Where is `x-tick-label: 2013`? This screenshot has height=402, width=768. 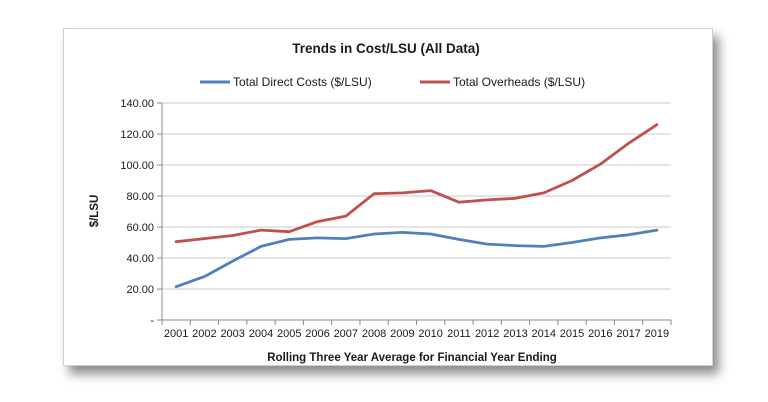 x-tick-label: 2013 is located at coordinates (515, 334).